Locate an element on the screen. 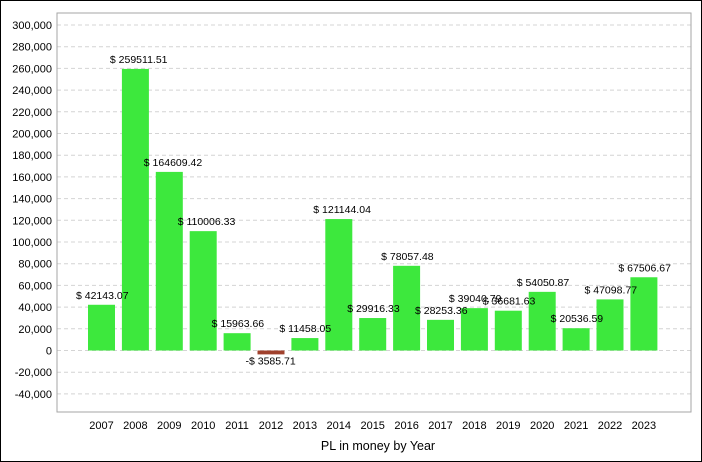 The width and height of the screenshot is (702, 462). data-label: $ 29916.33 is located at coordinates (373, 309).